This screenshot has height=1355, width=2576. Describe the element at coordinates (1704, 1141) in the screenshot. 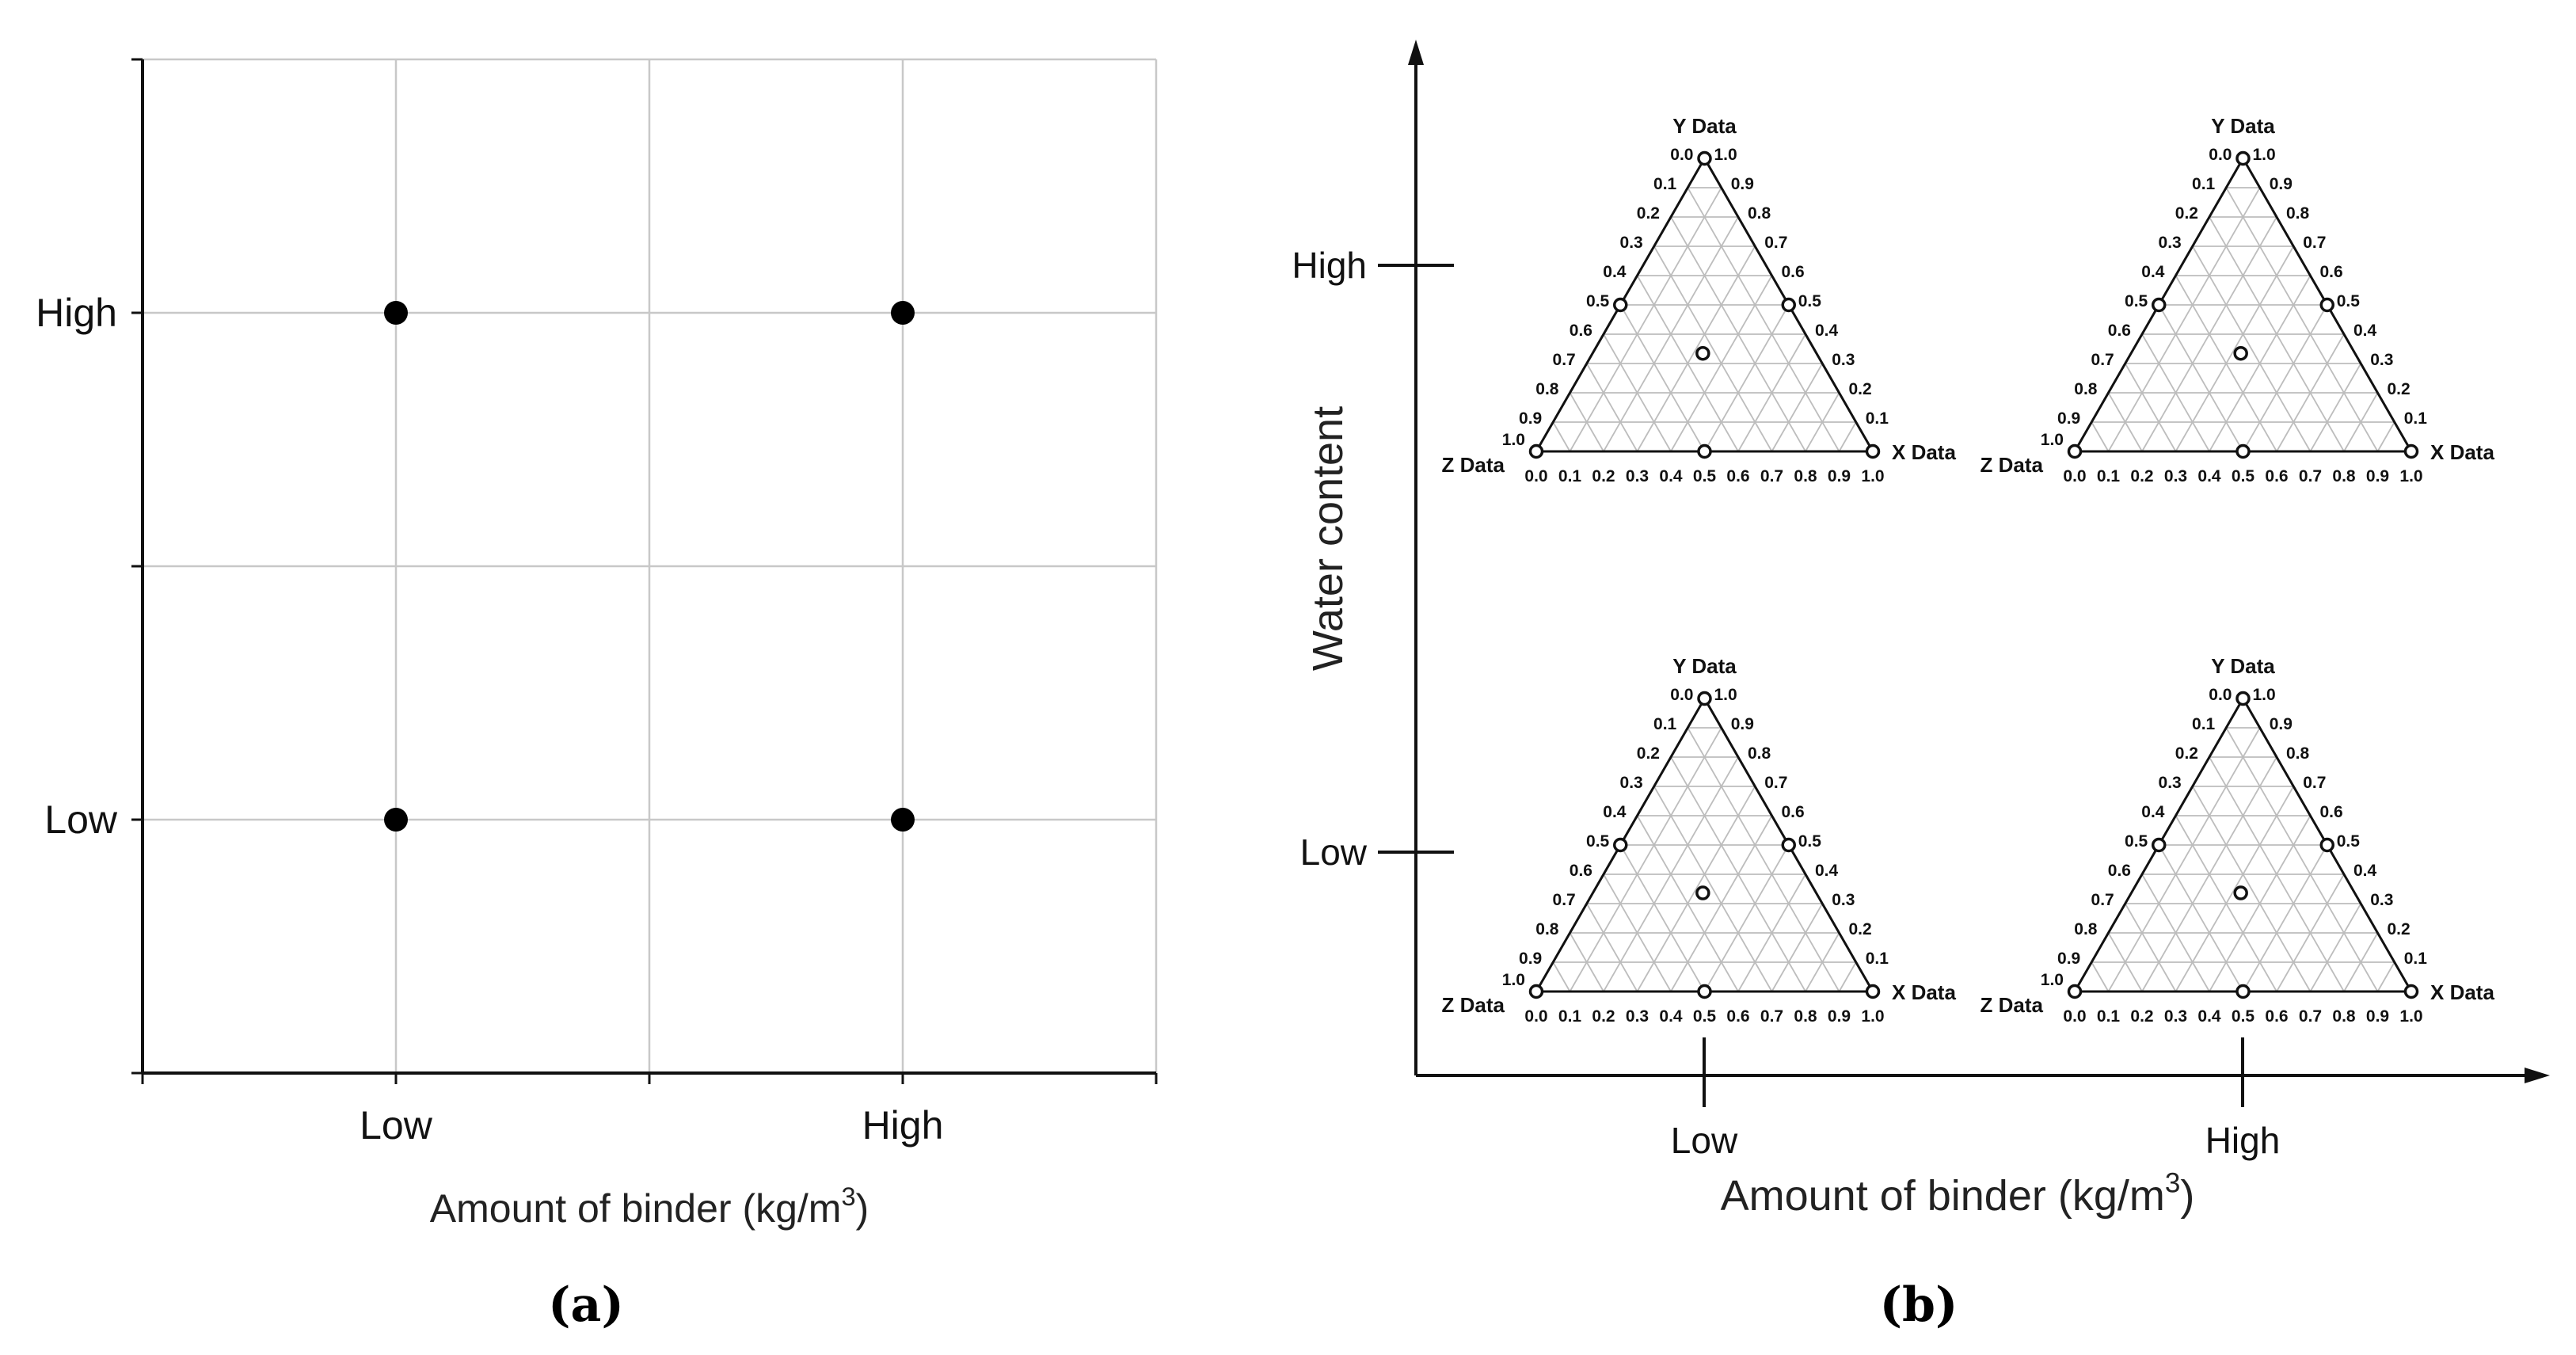

I see `x-tick-label: Low` at that location.